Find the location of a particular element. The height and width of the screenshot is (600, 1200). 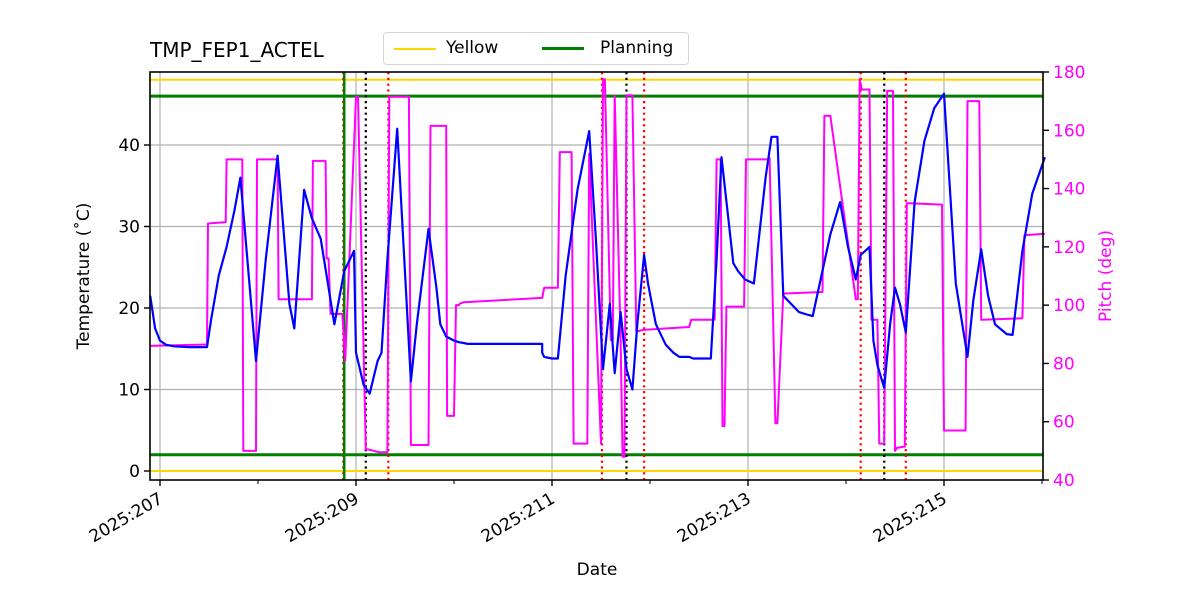

x-tick-label: 2025:215 is located at coordinates (910, 518).